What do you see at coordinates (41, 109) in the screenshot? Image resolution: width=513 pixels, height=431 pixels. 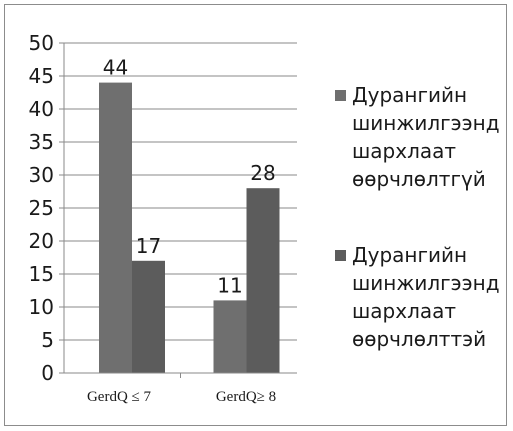 I see `y-tick-label: 40` at bounding box center [41, 109].